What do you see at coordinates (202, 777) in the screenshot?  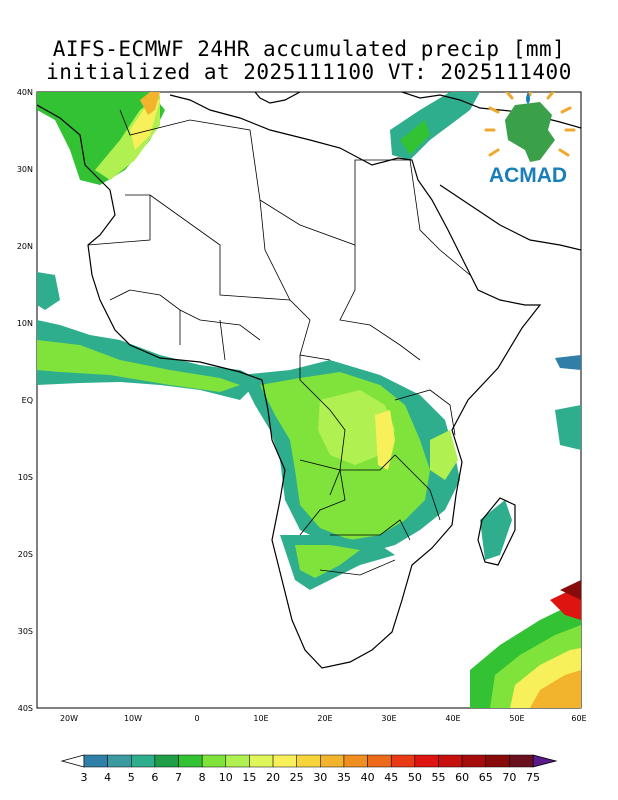 I see `colorbar-label: 8` at bounding box center [202, 777].